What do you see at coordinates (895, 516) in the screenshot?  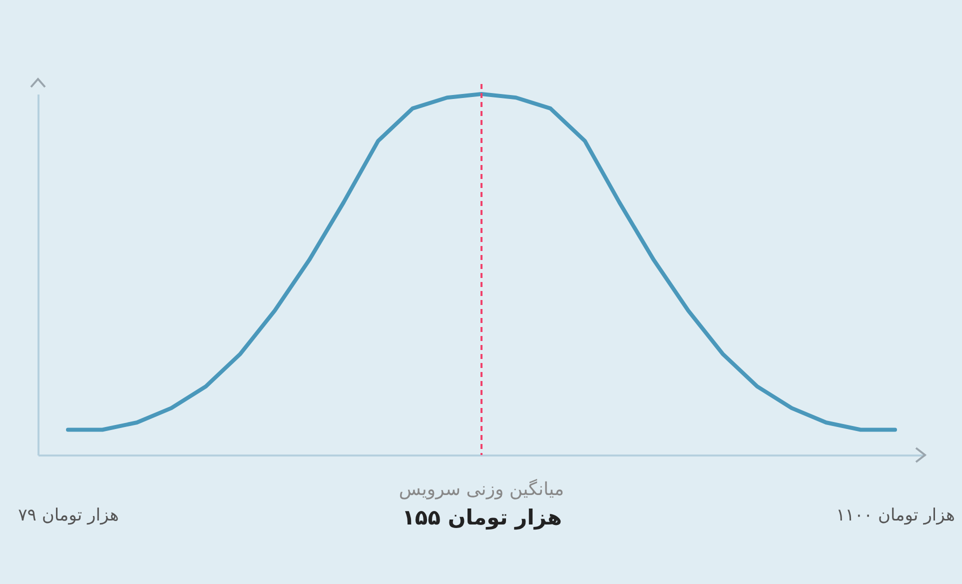 I see `x-tick-label: ۱۱۰۰ هزار تومان` at bounding box center [895, 516].